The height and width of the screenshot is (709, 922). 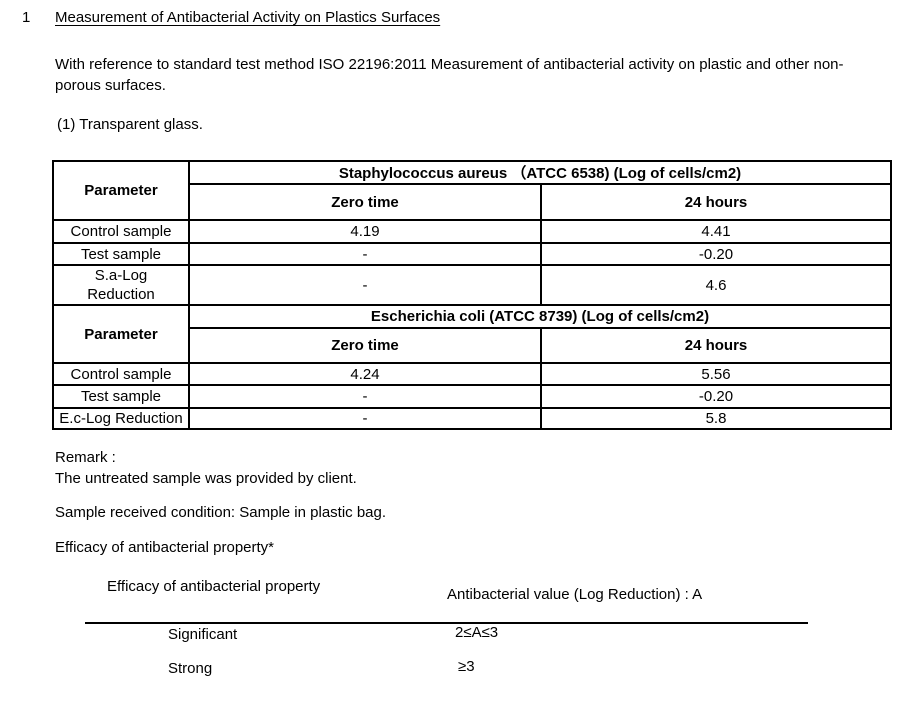 I want to click on table-row: Control sample 4.24 5.56, so click(x=472, y=374).